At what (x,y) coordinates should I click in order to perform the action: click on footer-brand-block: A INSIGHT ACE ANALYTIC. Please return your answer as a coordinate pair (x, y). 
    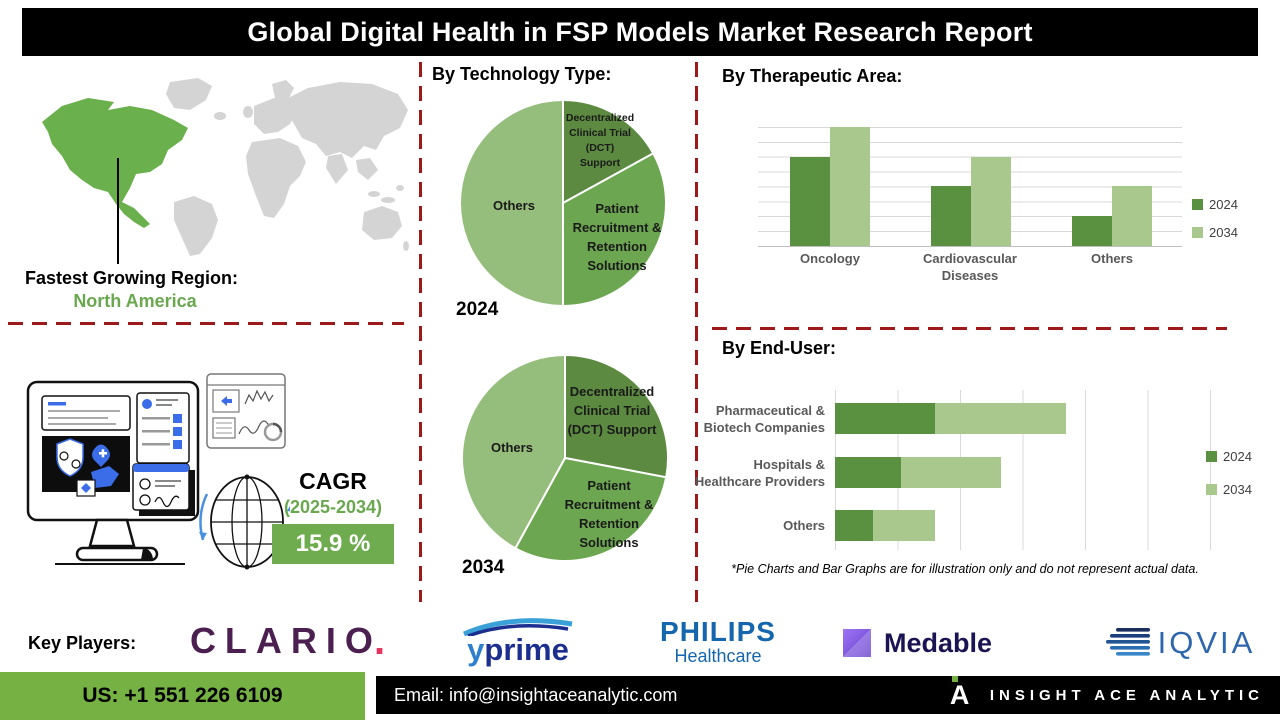
    Looking at the image, I should click on (1107, 693).